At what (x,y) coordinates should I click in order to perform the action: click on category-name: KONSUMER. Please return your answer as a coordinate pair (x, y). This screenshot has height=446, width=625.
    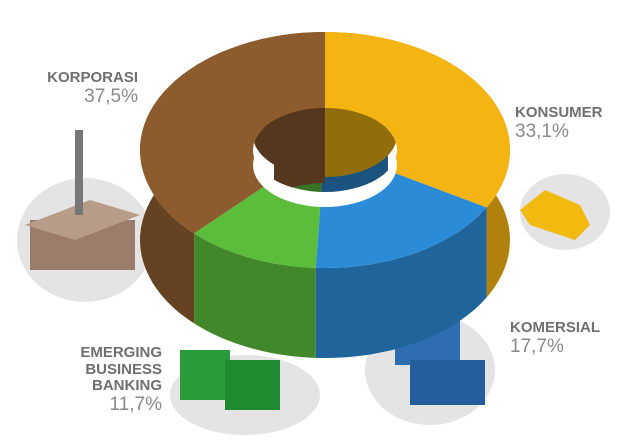
    Looking at the image, I should click on (559, 112).